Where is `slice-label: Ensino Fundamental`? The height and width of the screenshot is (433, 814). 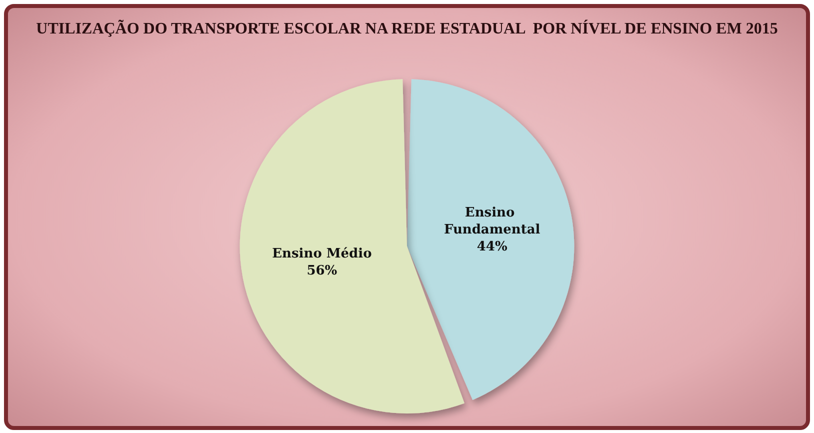 slice-label: Ensino Fundamental is located at coordinates (492, 222).